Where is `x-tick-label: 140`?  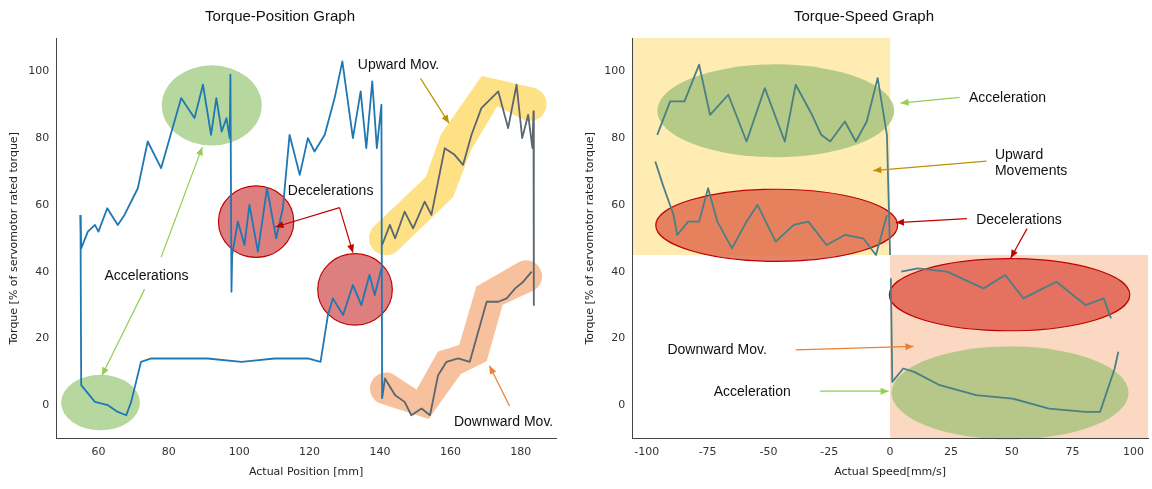
x-tick-label: 140 is located at coordinates (380, 452).